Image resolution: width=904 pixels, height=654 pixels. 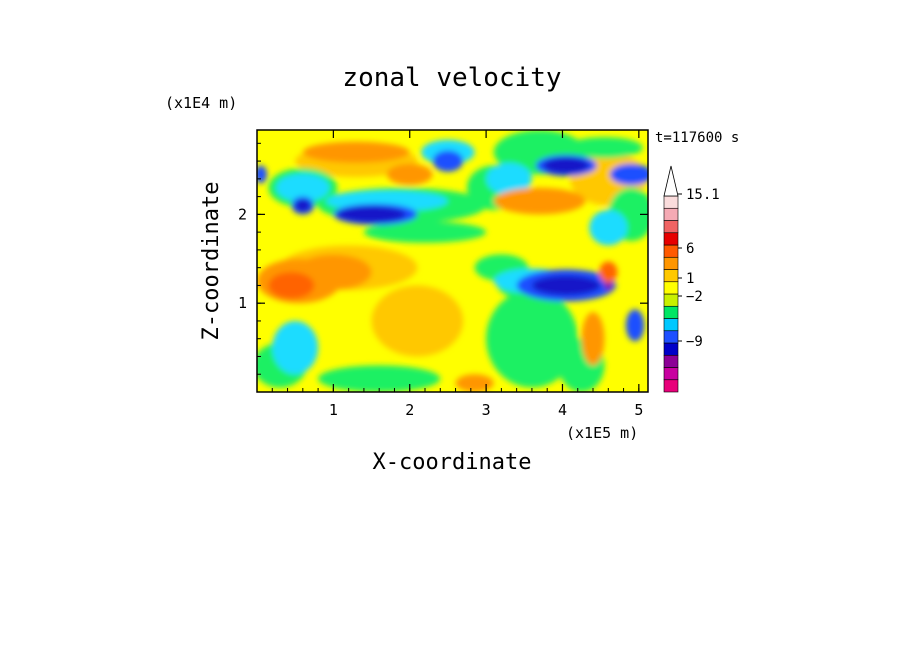 What do you see at coordinates (242, 303) in the screenshot?
I see `y-tick-label: 1` at bounding box center [242, 303].